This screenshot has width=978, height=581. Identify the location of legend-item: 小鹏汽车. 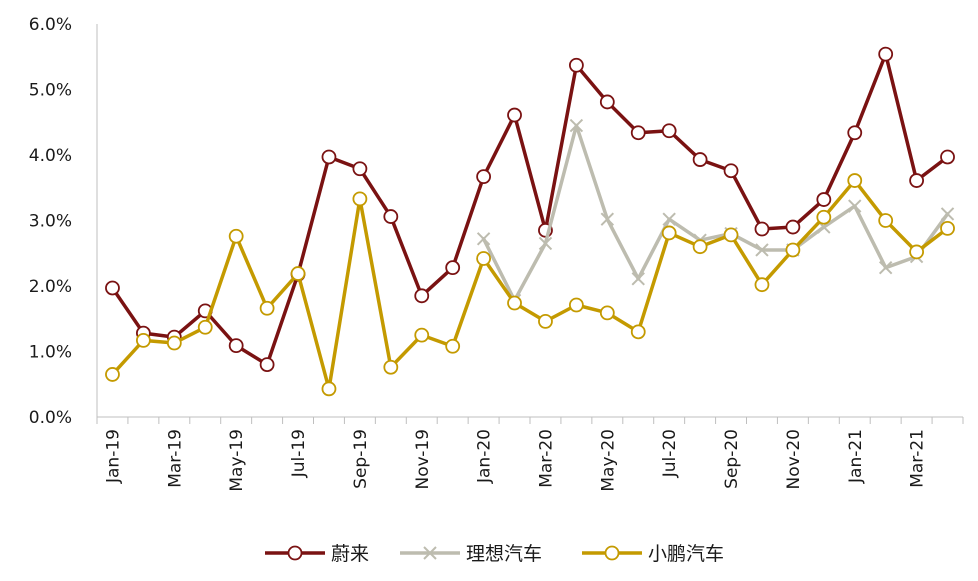
(653, 554).